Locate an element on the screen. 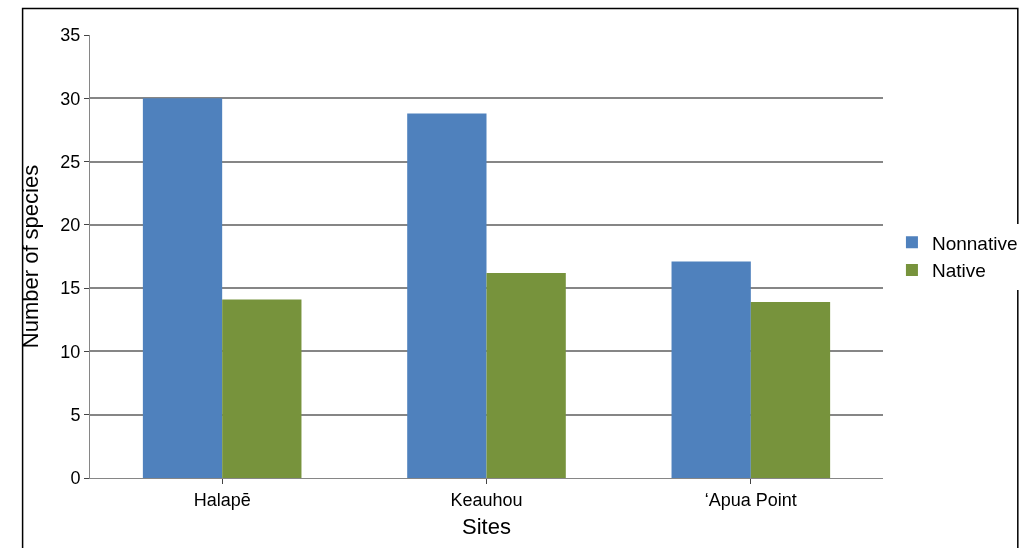  y-tick-label: 5 is located at coordinates (75, 415).